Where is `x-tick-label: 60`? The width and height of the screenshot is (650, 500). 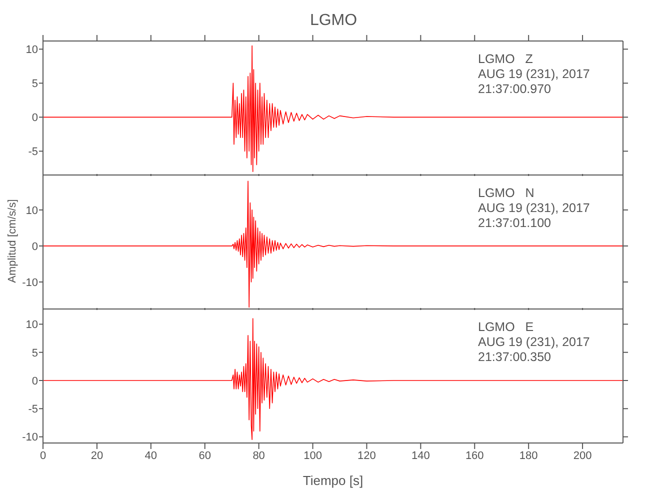
x-tick-label: 60 is located at coordinates (204, 456).